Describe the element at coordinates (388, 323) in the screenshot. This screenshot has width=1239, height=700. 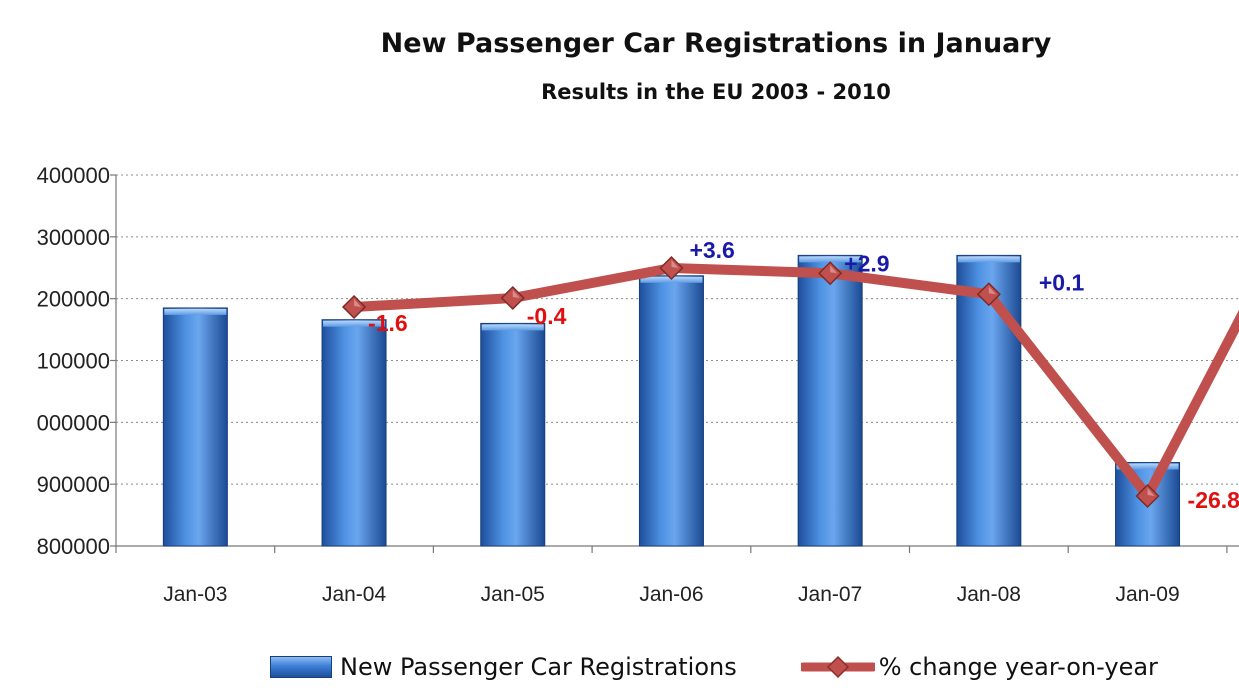
I see `data-label: -1.6` at that location.